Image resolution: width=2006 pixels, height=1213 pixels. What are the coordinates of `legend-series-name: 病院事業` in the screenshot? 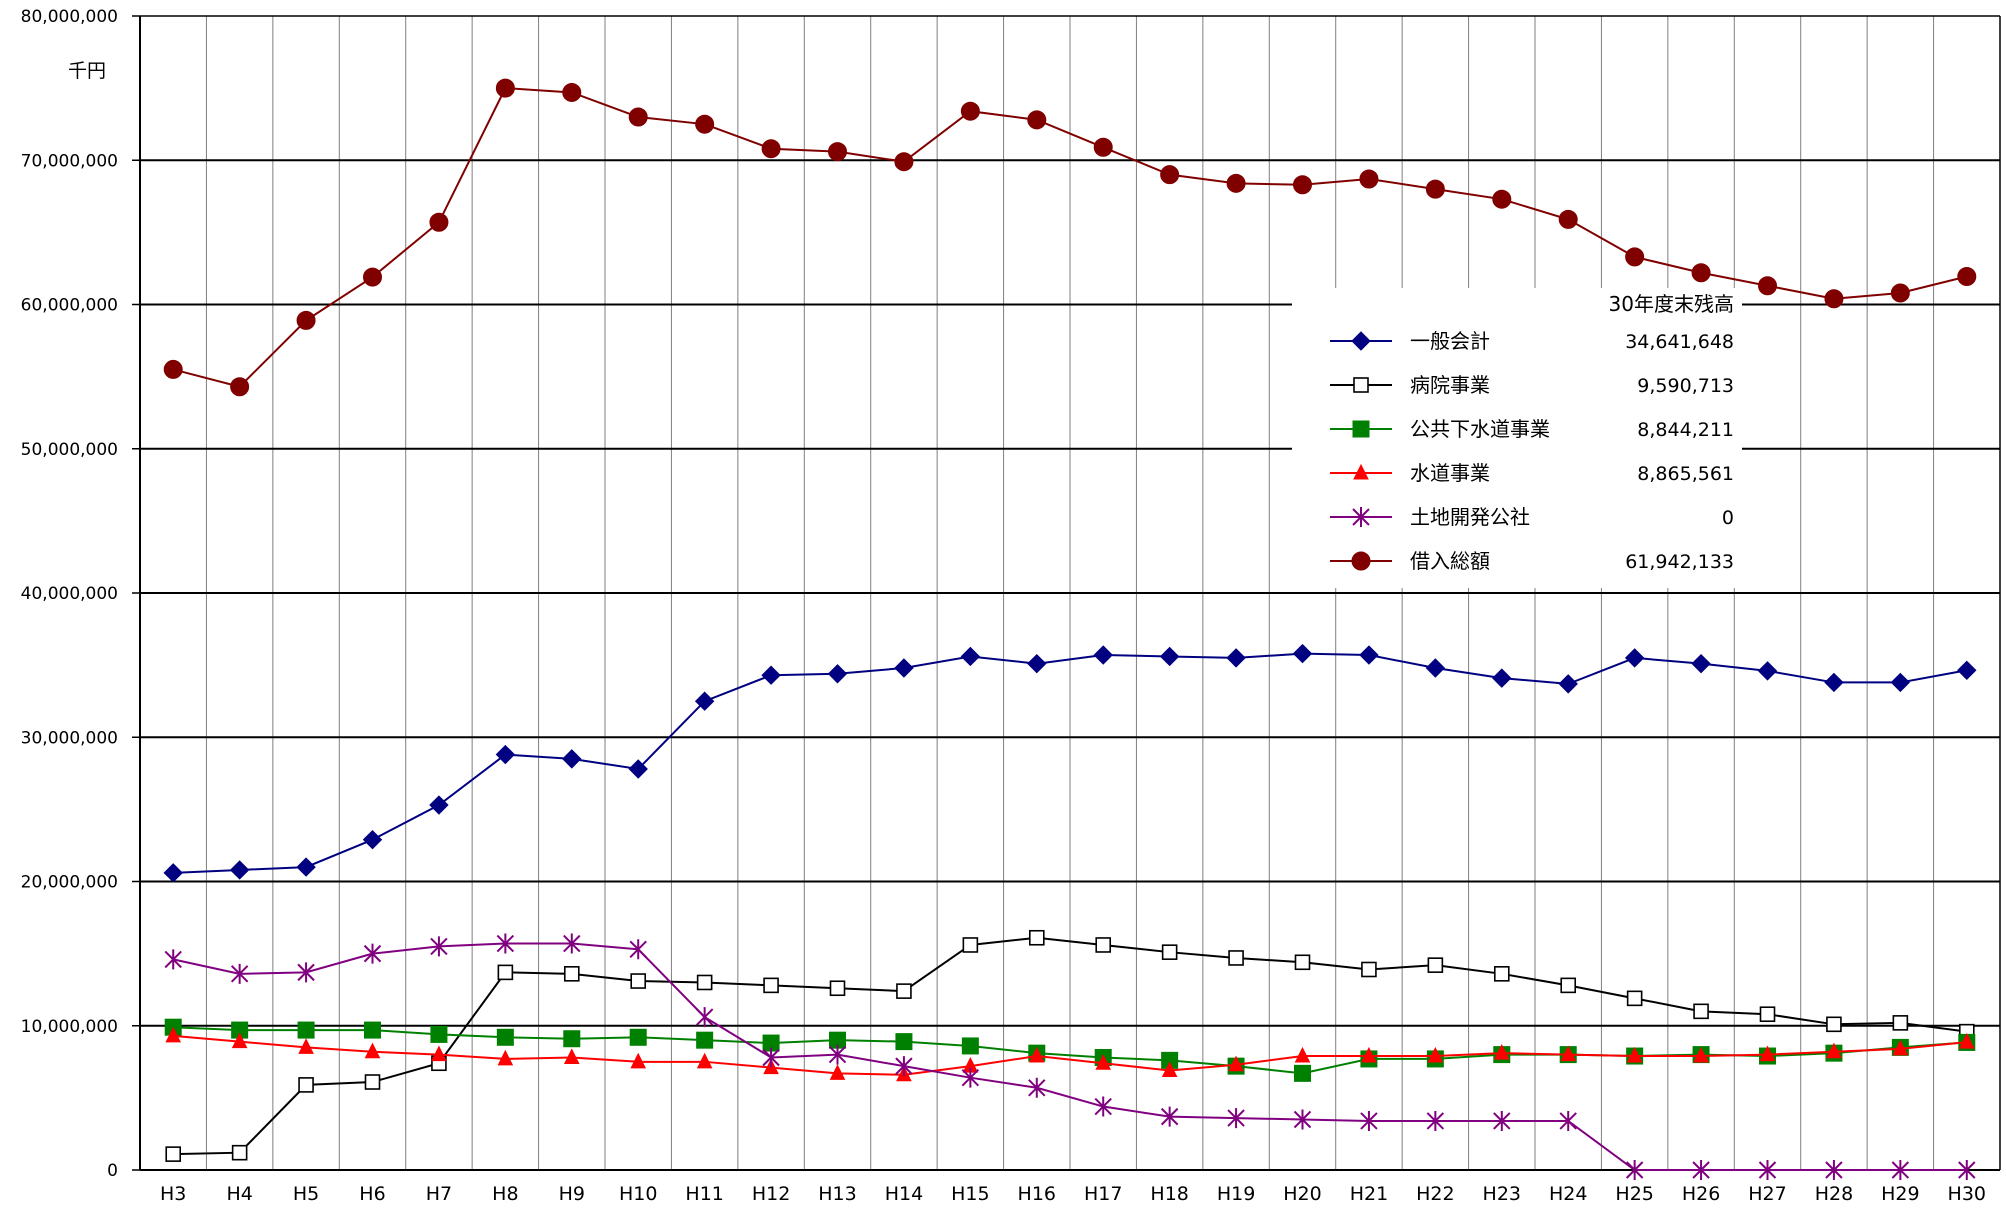 It's located at (1450, 385).